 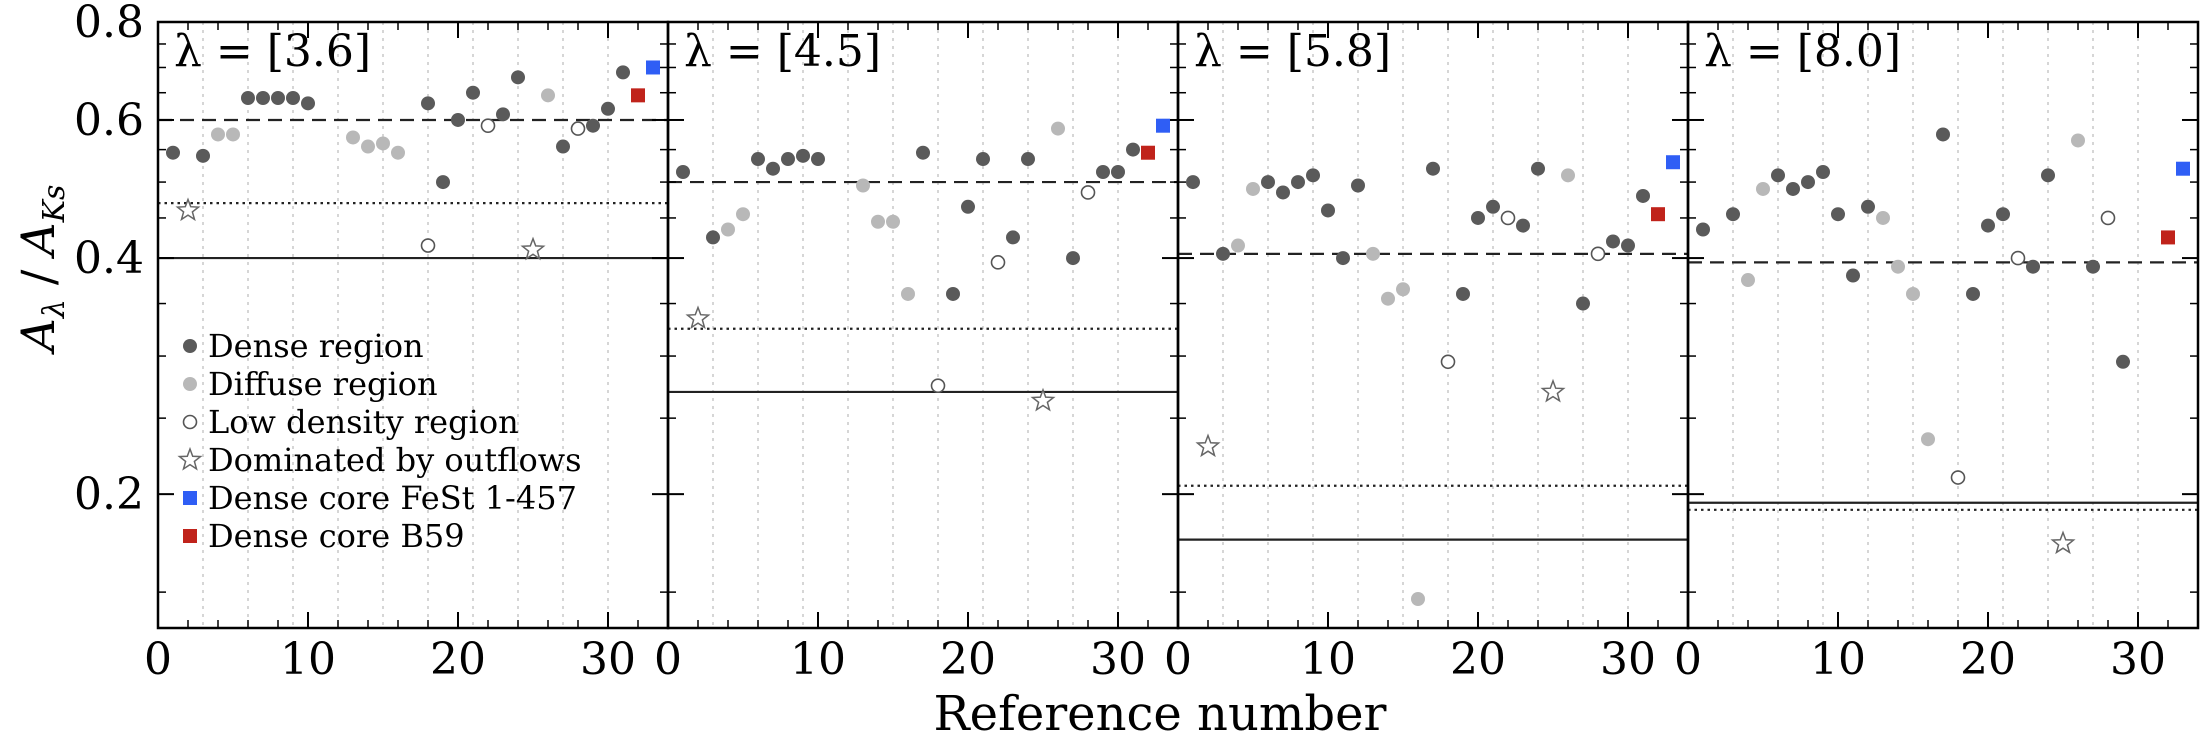 I want to click on x-axis-label: Reference number, so click(x=1160, y=713).